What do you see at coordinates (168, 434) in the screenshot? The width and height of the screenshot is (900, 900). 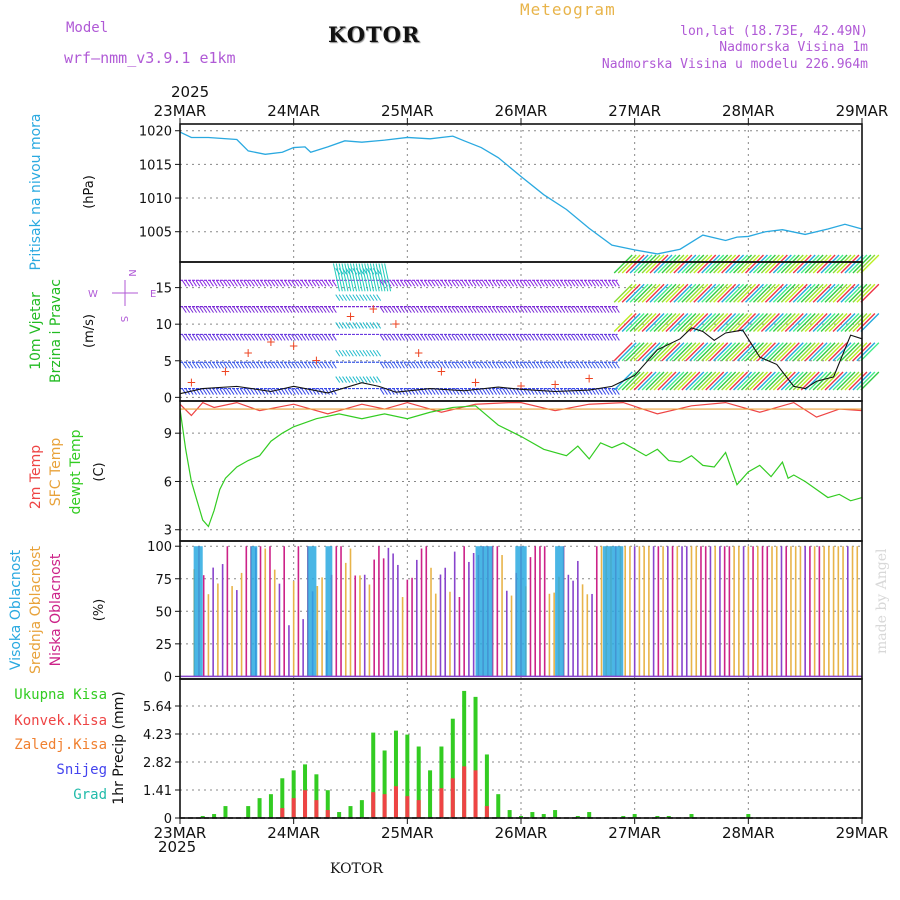 I see `y-tick-label: 9` at bounding box center [168, 434].